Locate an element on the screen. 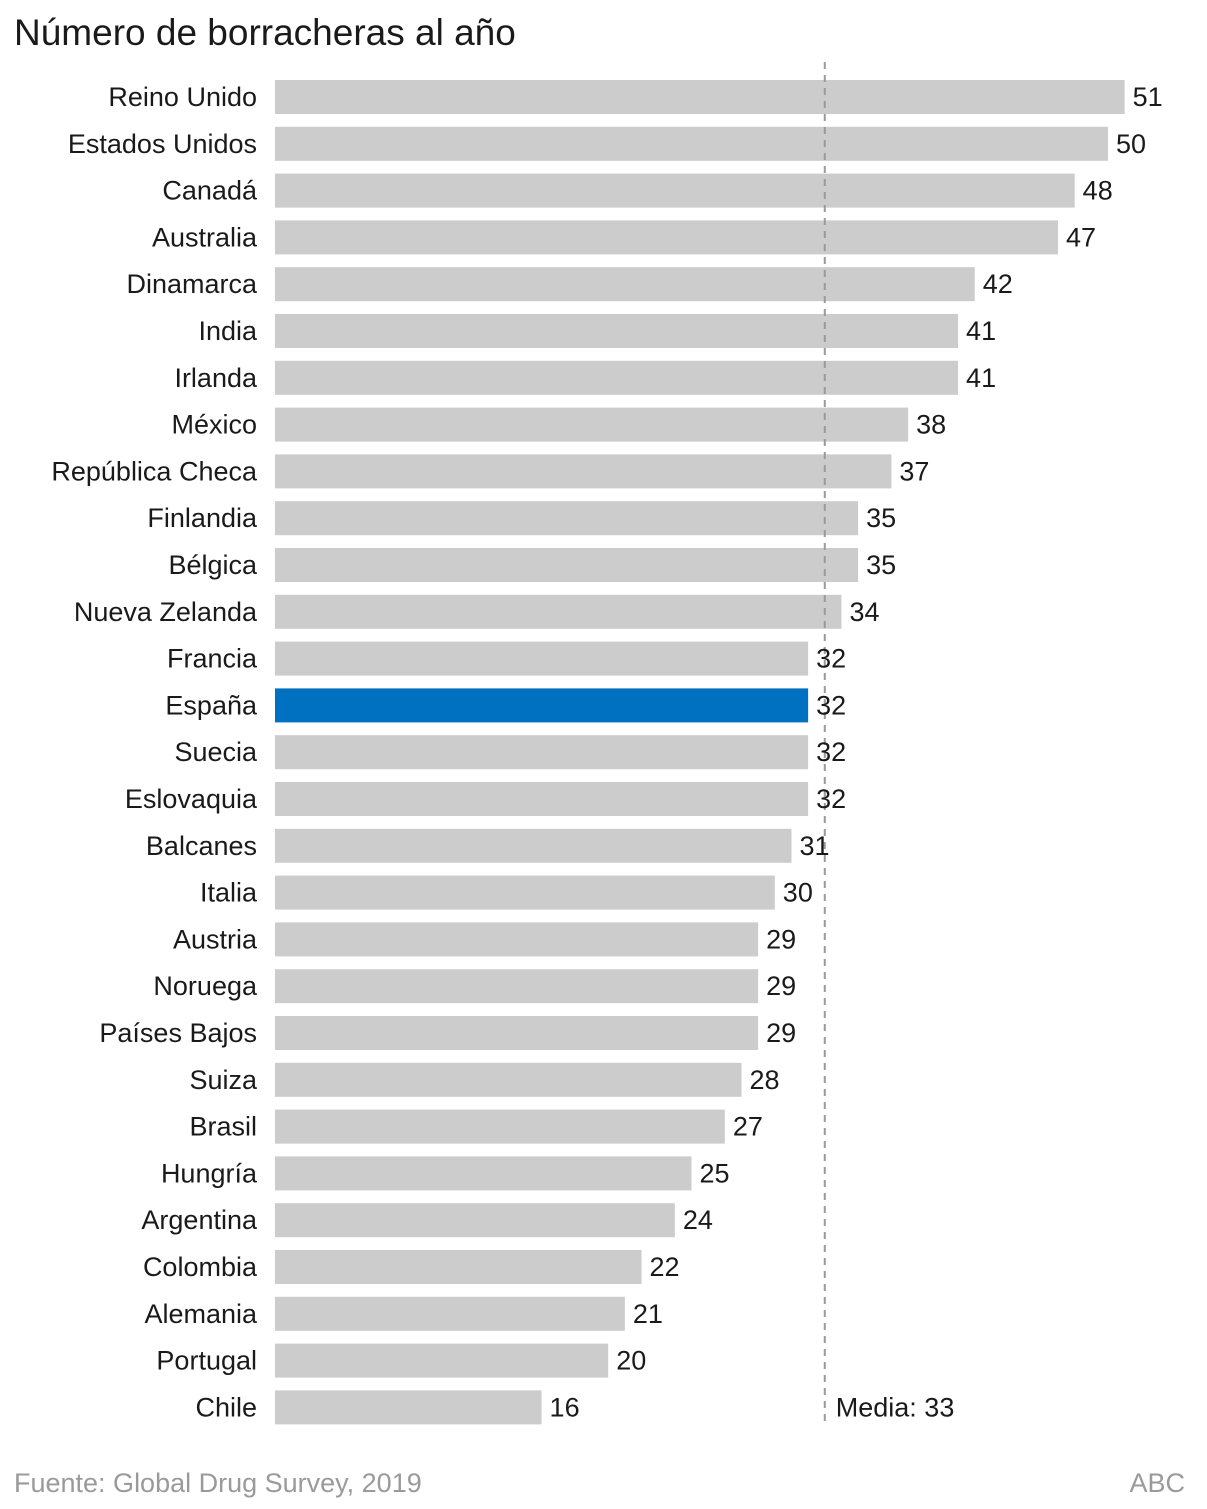 This screenshot has height=1509, width=1207. category-label-irlanda: Irlanda is located at coordinates (216, 378).